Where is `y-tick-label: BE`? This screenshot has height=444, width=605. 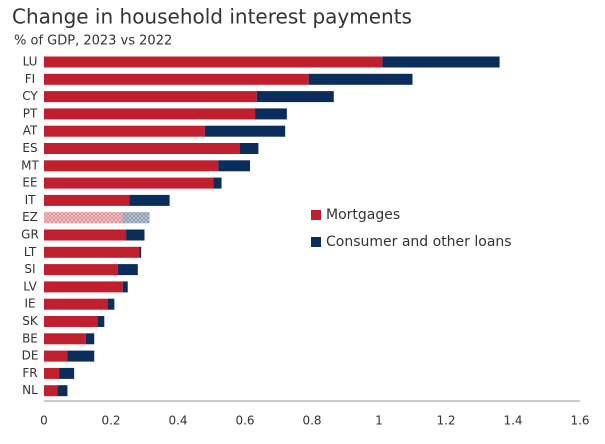
y-tick-label: BE is located at coordinates (30, 338).